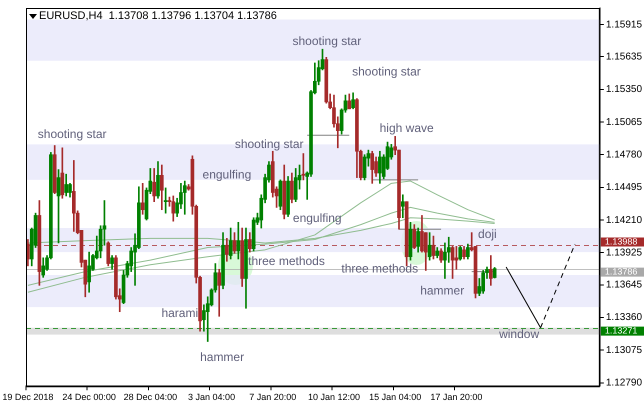 Image resolution: width=644 pixels, height=407 pixels. I want to click on annotation: high wave, so click(407, 128).